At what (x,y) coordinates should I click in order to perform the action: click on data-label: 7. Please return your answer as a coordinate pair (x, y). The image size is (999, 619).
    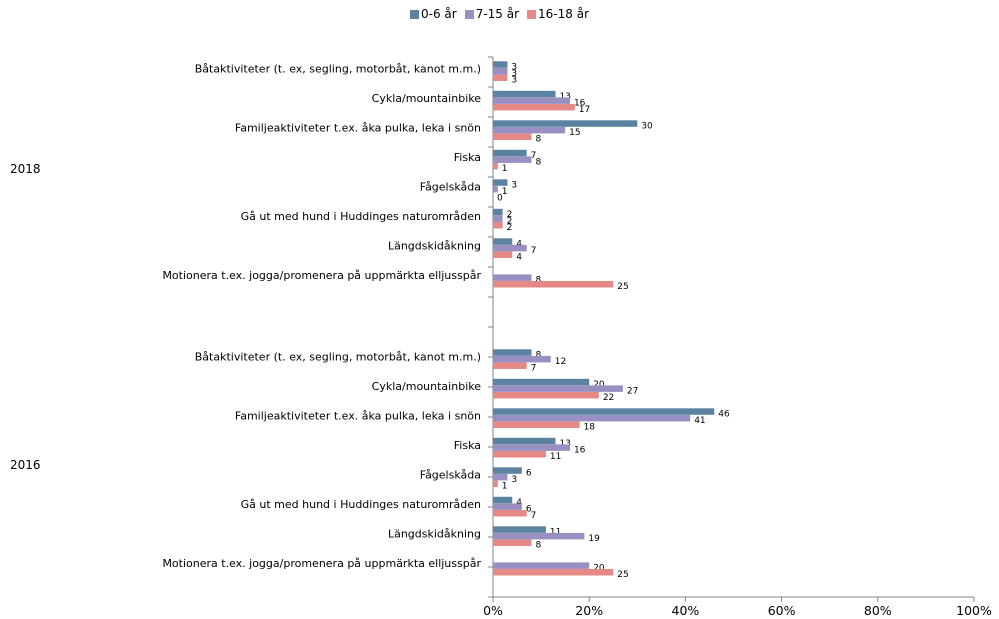
    Looking at the image, I should click on (534, 516).